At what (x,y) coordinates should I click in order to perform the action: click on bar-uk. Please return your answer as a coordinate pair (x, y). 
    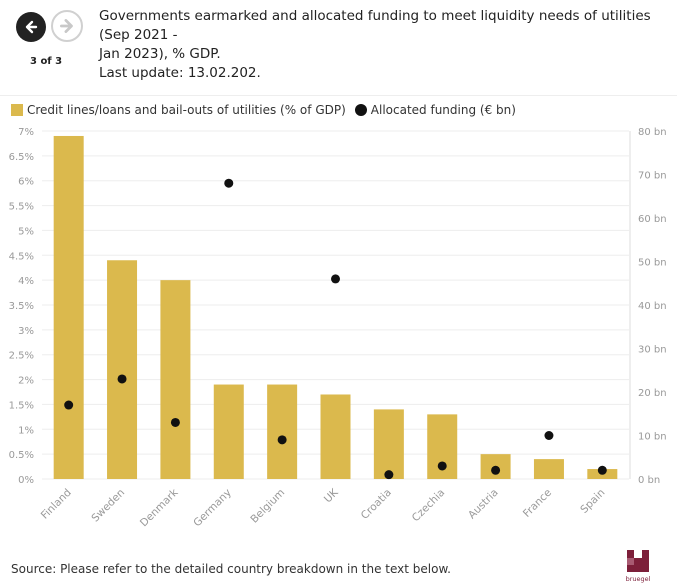
    Looking at the image, I should click on (335, 436).